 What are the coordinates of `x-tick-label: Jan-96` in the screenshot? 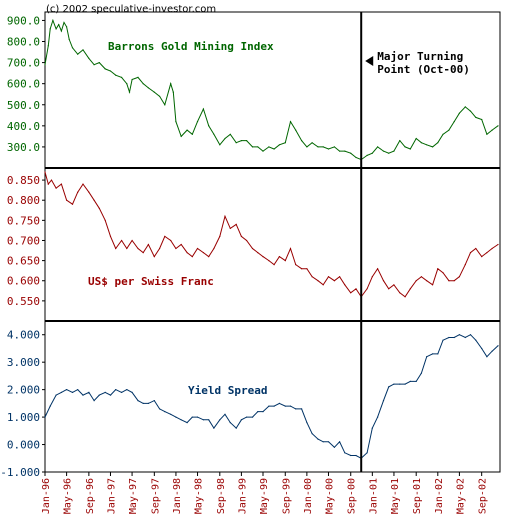 It's located at (46, 496).